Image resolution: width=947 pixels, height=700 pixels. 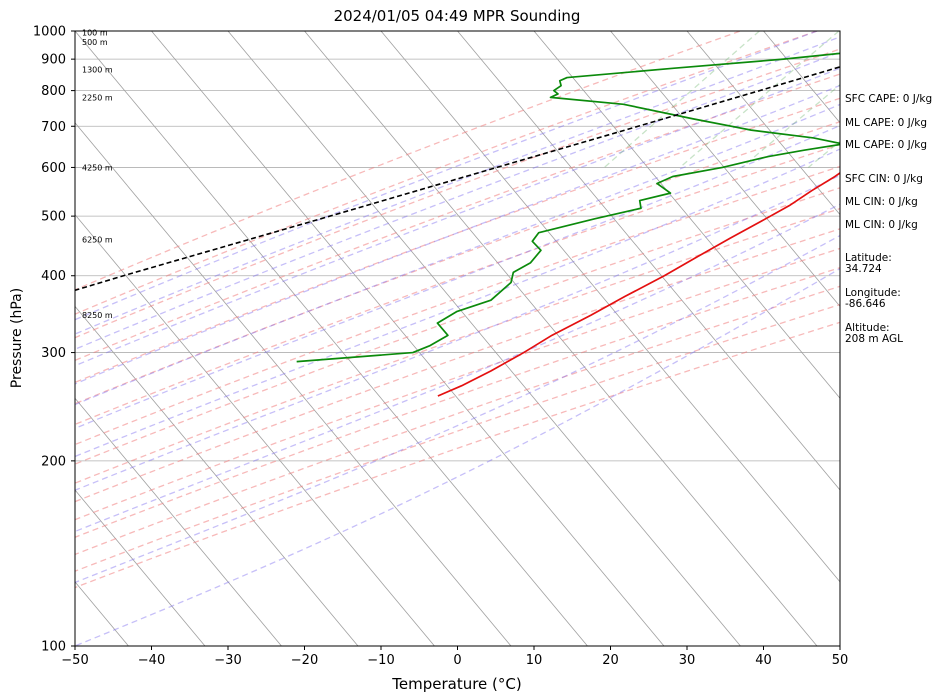 What do you see at coordinates (227, 660) in the screenshot?
I see `x-tick-label: −30` at bounding box center [227, 660].